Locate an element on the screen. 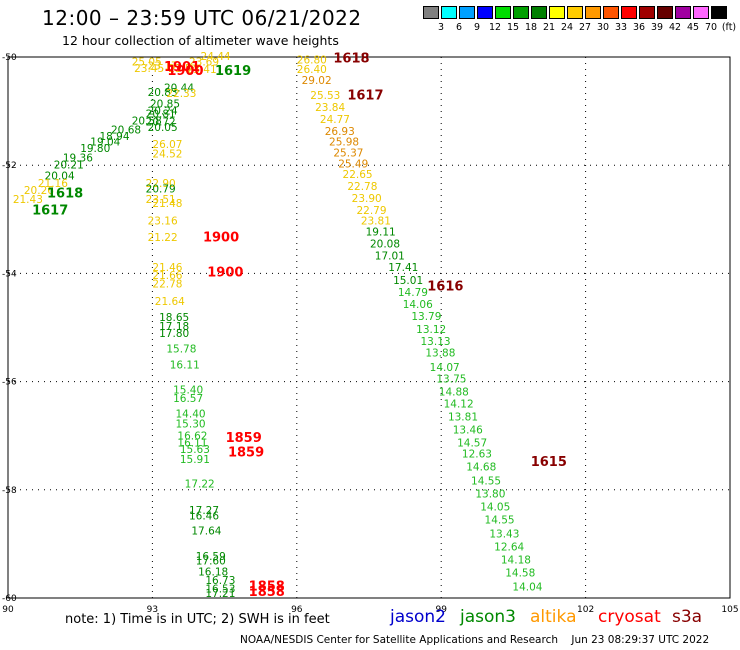 The width and height of the screenshot is (740, 650). wave-height-label: 23.90 is located at coordinates (367, 199).